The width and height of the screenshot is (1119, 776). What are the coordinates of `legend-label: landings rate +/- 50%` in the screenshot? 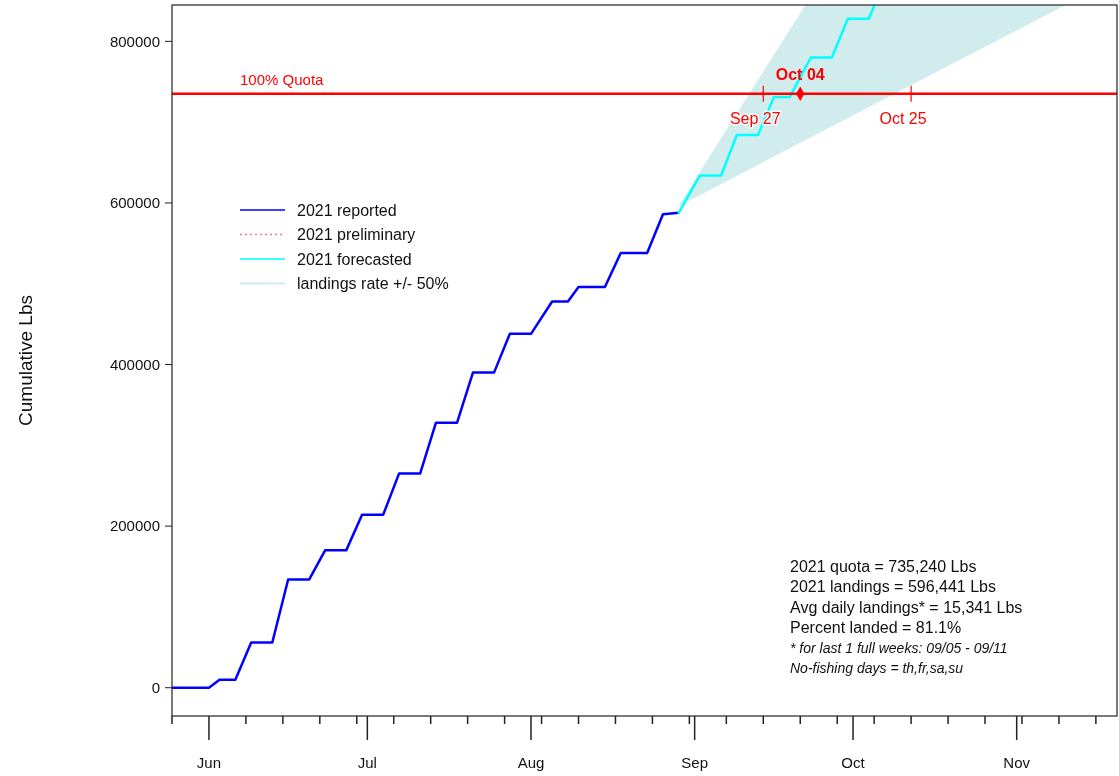 It's located at (373, 284).